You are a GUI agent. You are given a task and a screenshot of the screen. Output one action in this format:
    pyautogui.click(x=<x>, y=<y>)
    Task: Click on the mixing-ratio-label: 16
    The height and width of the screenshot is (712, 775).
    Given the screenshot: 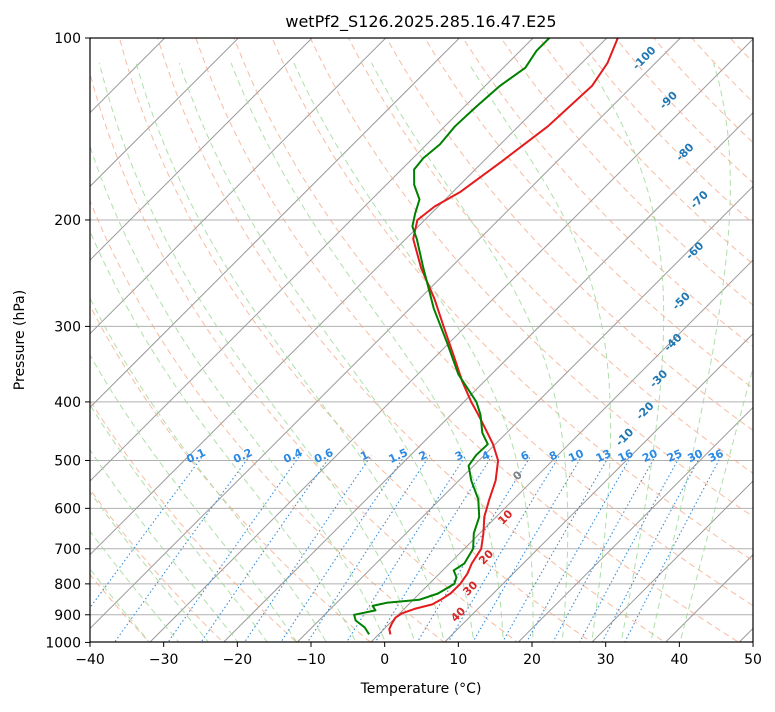 What is the action you would take?
    pyautogui.click(x=626, y=456)
    